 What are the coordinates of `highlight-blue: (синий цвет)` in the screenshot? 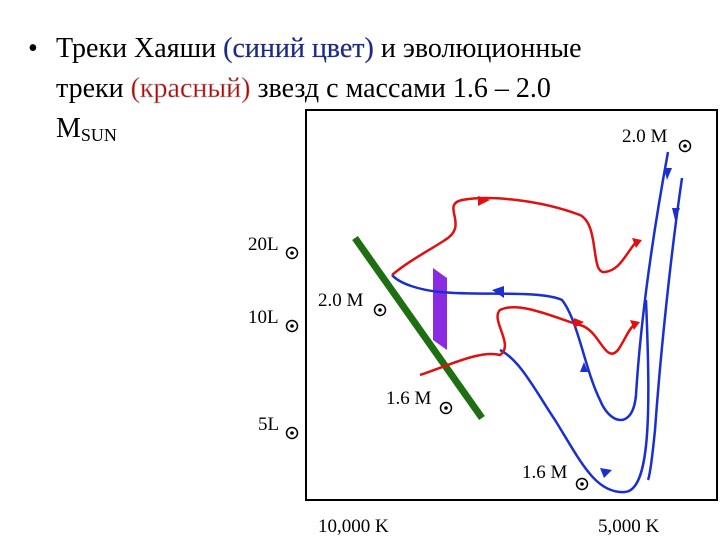 It's located at (298, 48).